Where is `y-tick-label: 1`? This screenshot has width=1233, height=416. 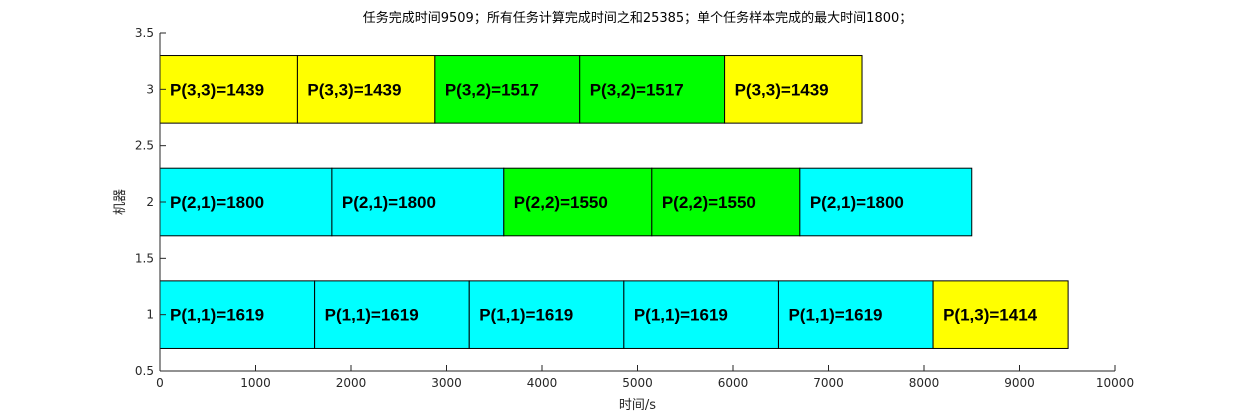 y-tick-label: 1 is located at coordinates (150, 315).